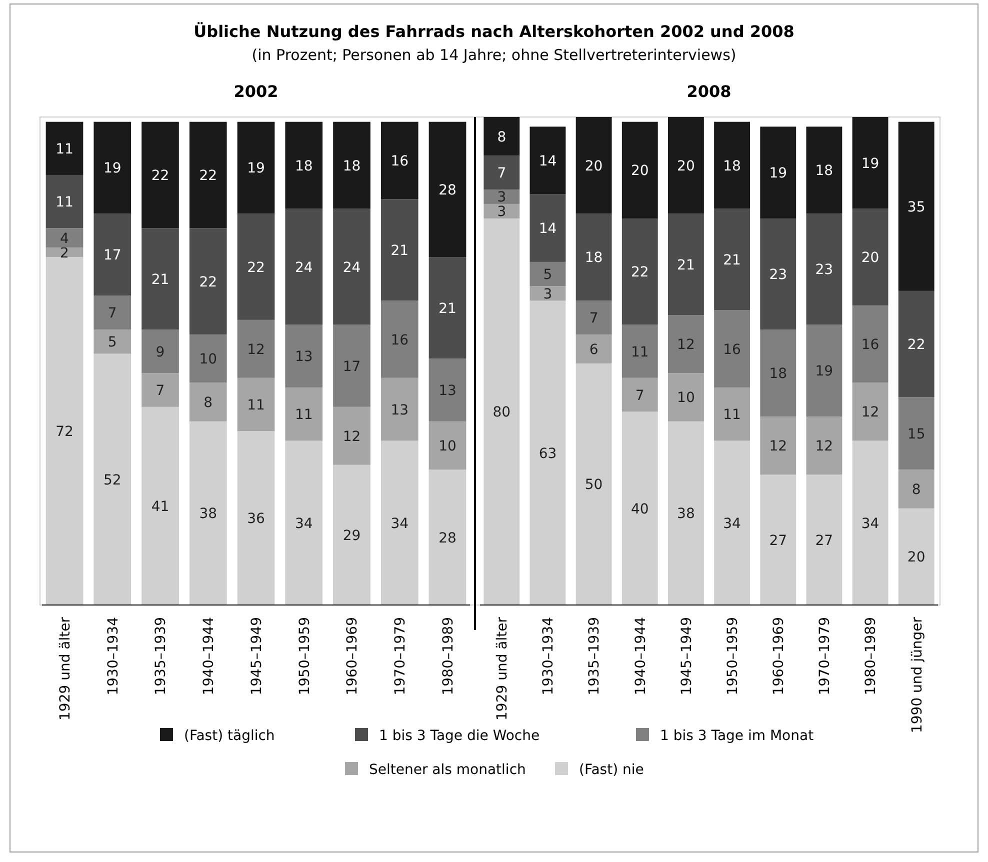 The height and width of the screenshot is (862, 988). What do you see at coordinates (593, 485) in the screenshot?
I see `data-label: 50` at bounding box center [593, 485].